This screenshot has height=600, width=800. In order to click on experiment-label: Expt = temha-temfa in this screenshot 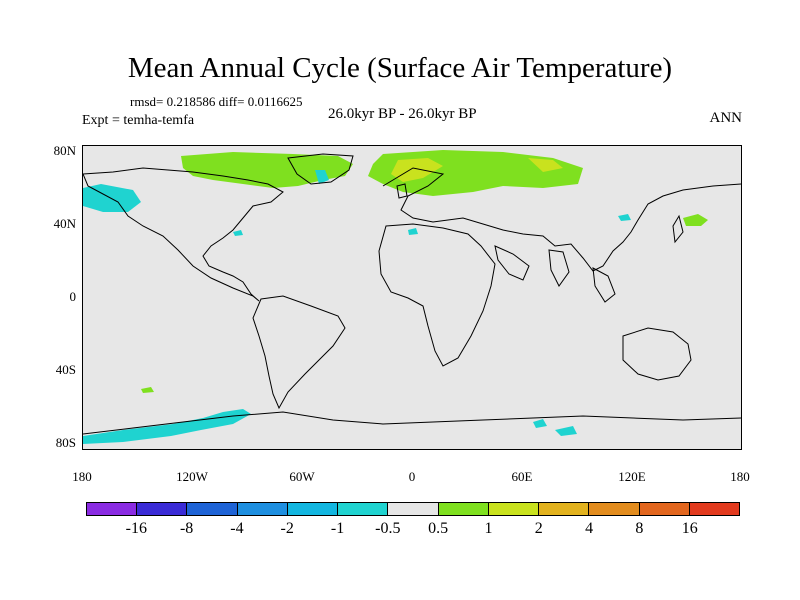, I will do `click(138, 120)`.